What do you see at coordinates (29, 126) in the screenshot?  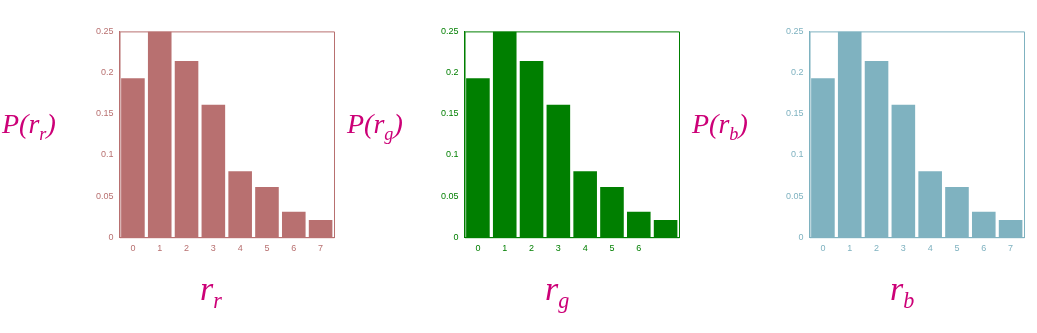 I see `y-axis-title: P(r$_{r}$)` at bounding box center [29, 126].